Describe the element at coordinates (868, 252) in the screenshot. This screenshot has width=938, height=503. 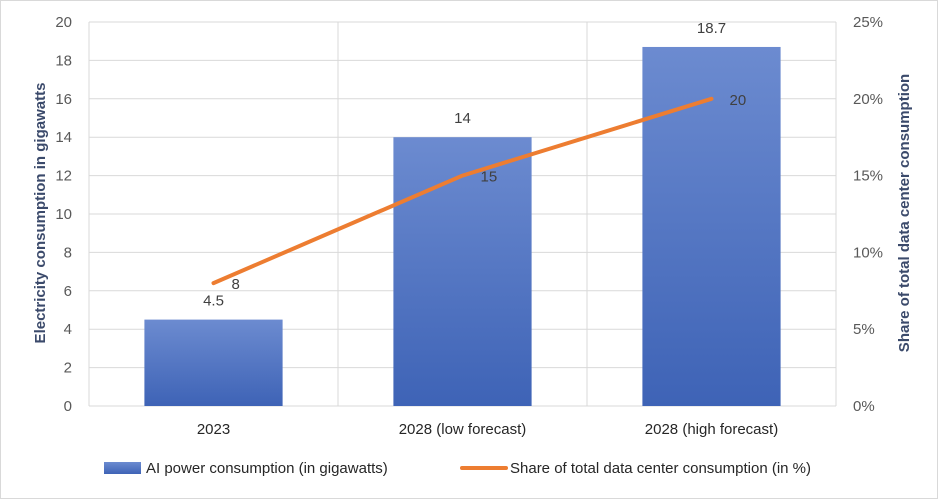
I see `y2-tick-label: 10%` at that location.